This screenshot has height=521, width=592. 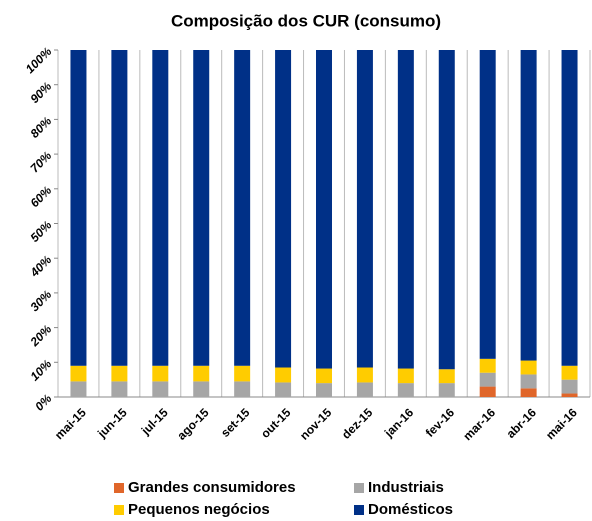 I want to click on x-tick-label: set-15, so click(x=235, y=422).